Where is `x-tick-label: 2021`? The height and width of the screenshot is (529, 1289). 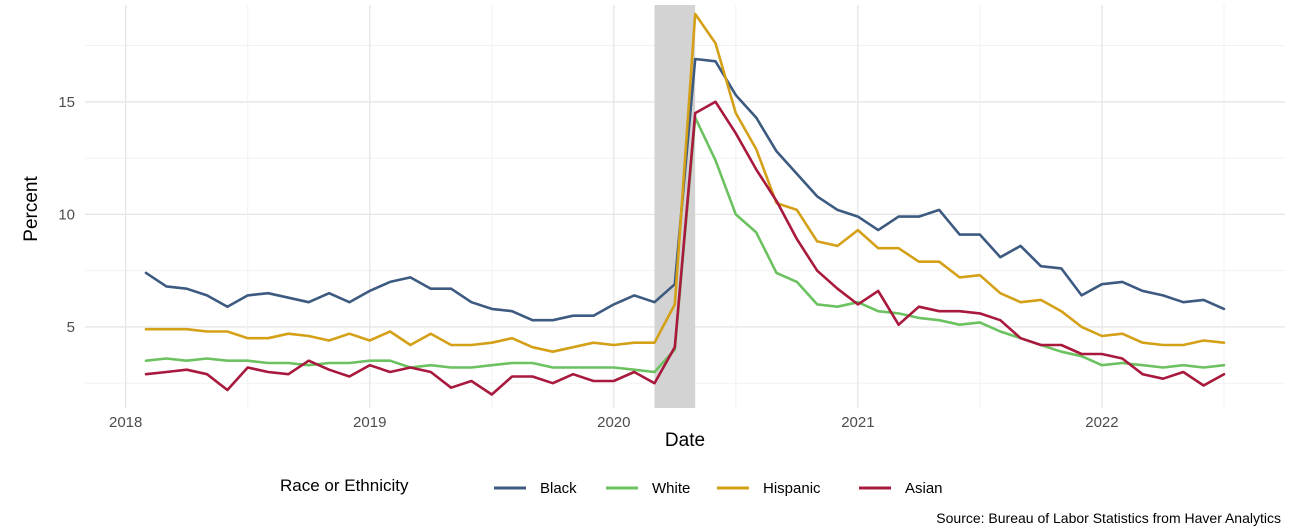
x-tick-label: 2021 is located at coordinates (857, 422).